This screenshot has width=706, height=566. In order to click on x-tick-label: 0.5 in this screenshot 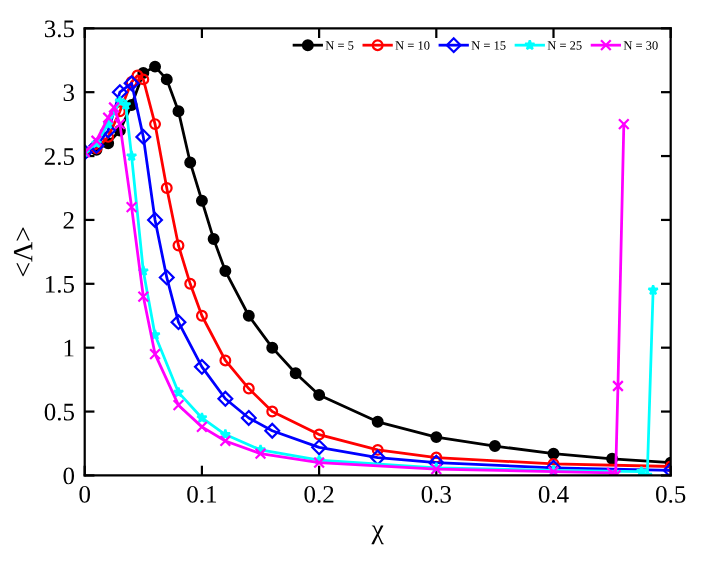, I will do `click(671, 494)`.